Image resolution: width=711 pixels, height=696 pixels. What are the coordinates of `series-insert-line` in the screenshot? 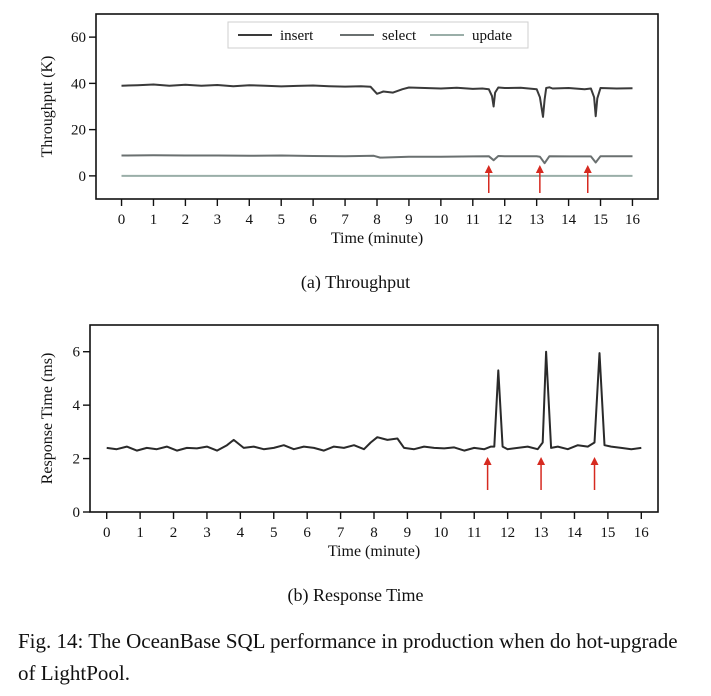 It's located at (377, 100).